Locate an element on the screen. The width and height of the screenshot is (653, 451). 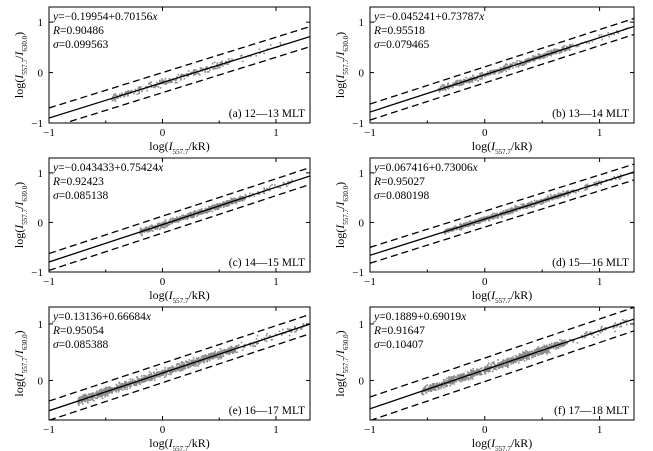
y-tick-label: −1 is located at coordinates (37, 124).